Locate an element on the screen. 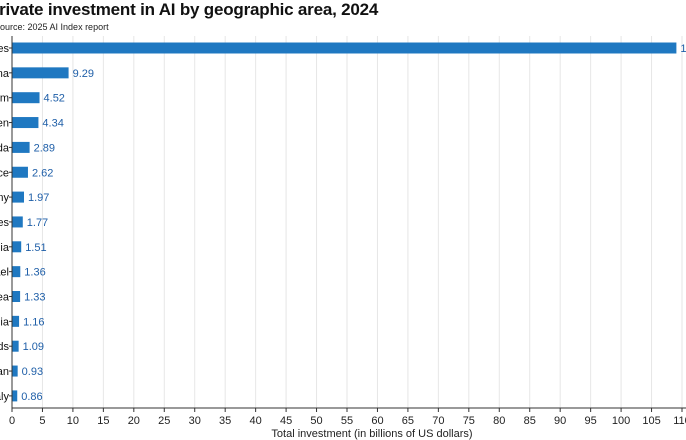 This screenshot has height=440, width=686. value-label: 2.62 is located at coordinates (42, 173).